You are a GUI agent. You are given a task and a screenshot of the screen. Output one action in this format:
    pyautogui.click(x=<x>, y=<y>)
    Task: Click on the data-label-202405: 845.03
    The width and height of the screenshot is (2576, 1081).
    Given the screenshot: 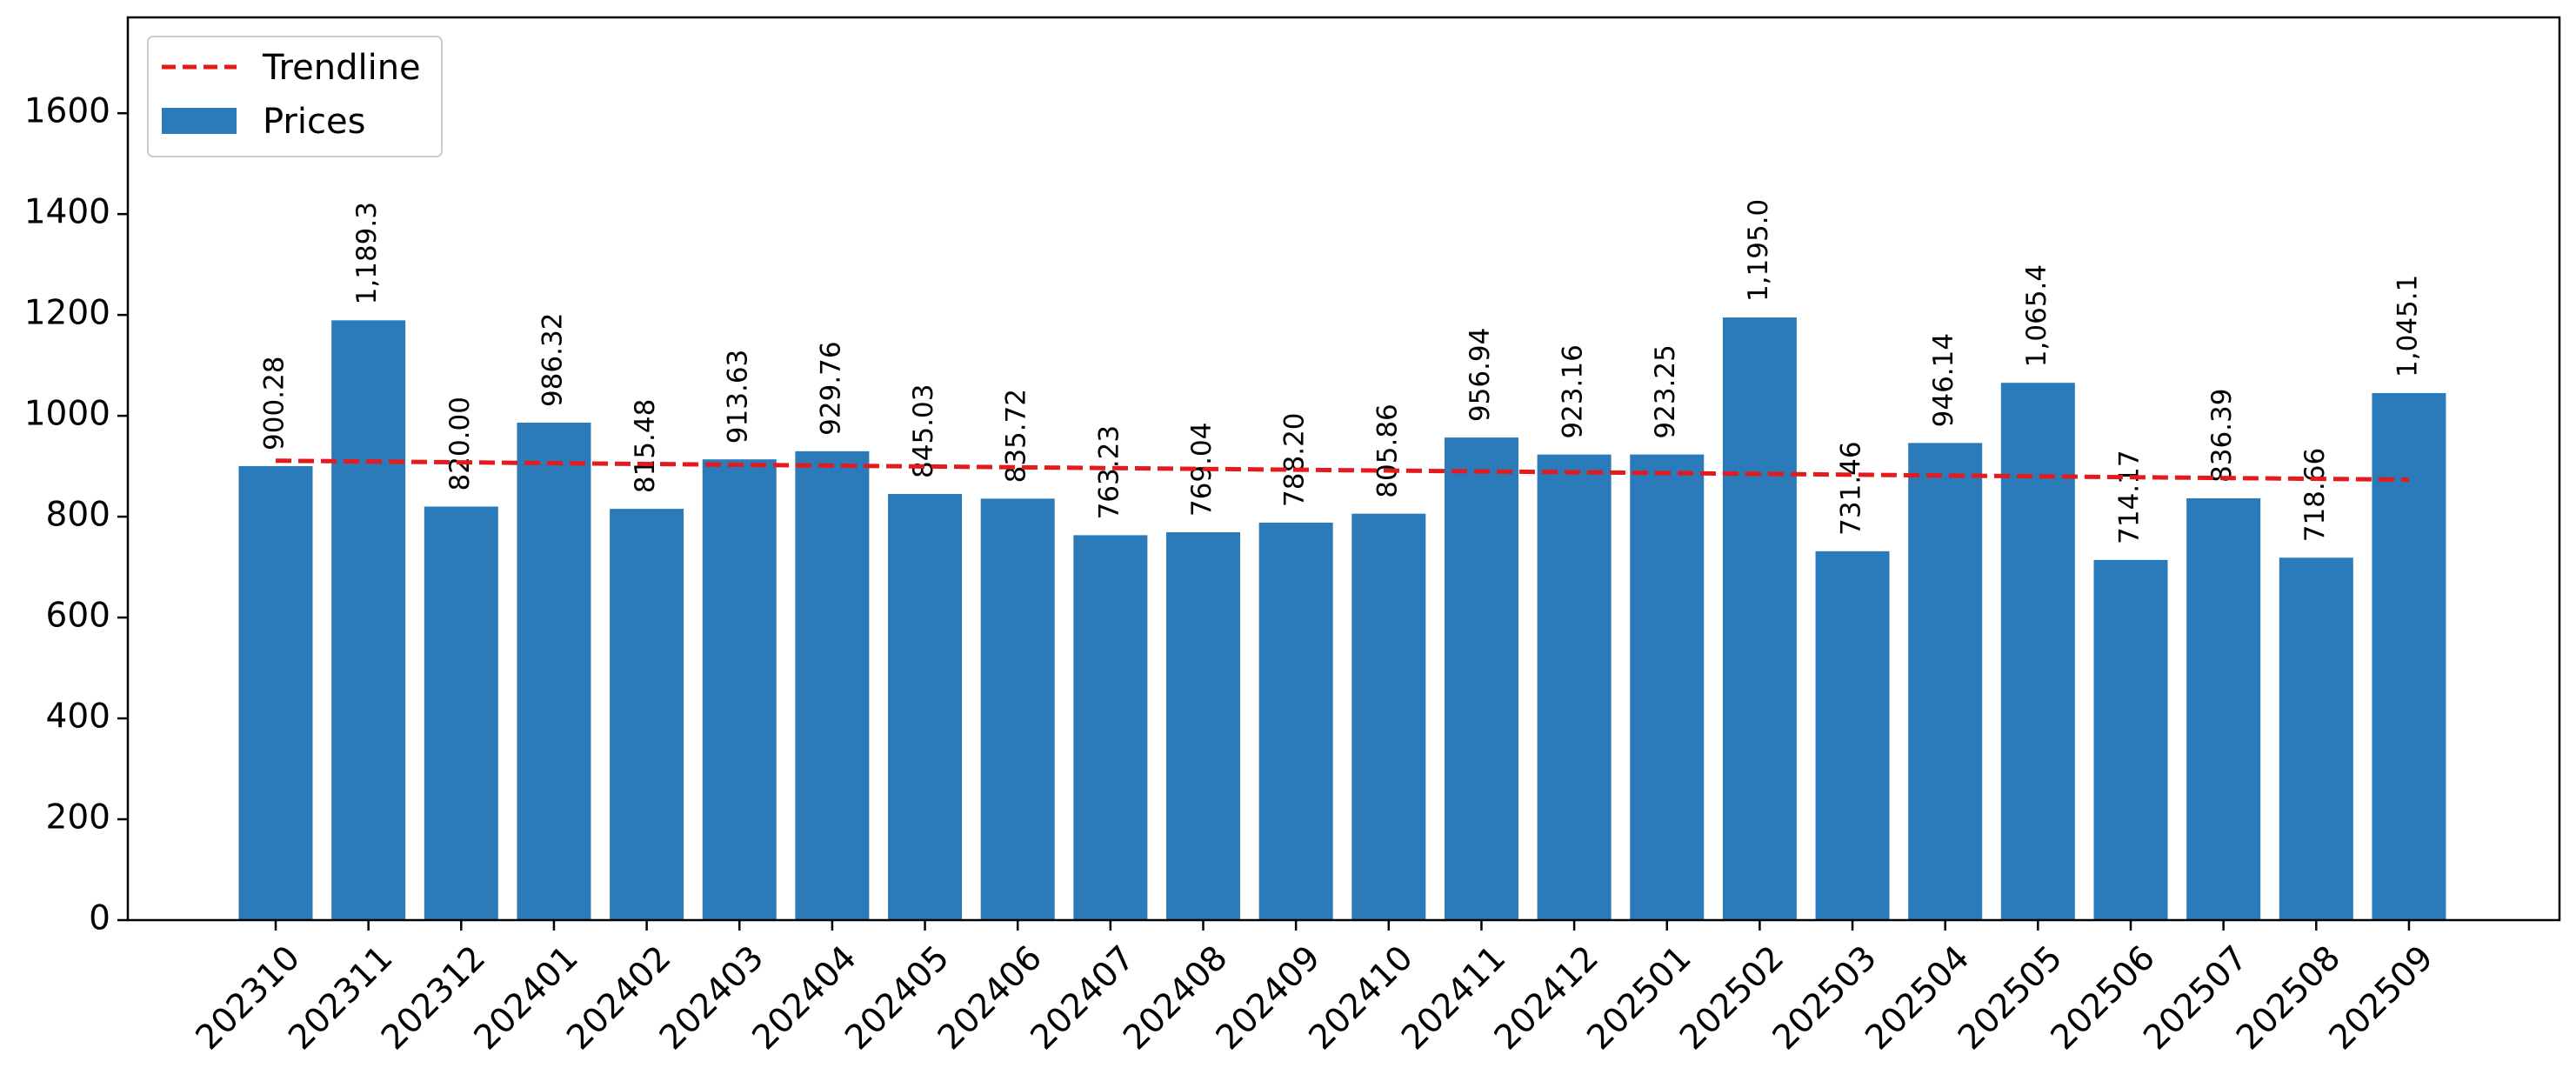 What is the action you would take?
    pyautogui.click(x=924, y=430)
    